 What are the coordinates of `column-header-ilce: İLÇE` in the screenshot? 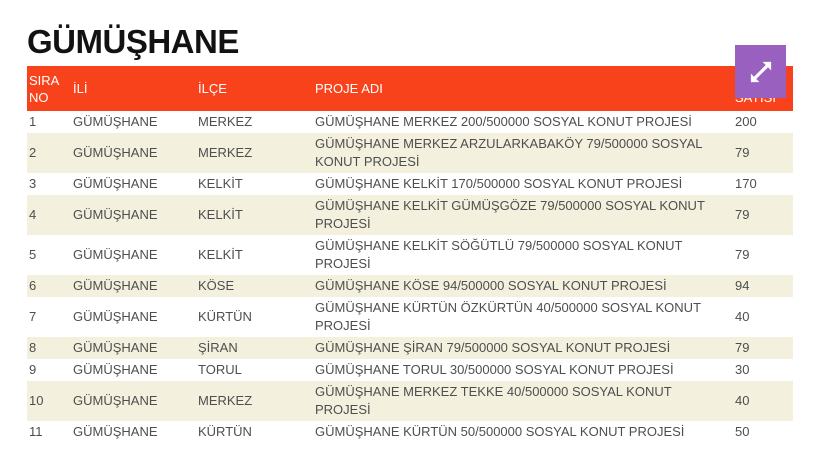 It's located at (254, 88).